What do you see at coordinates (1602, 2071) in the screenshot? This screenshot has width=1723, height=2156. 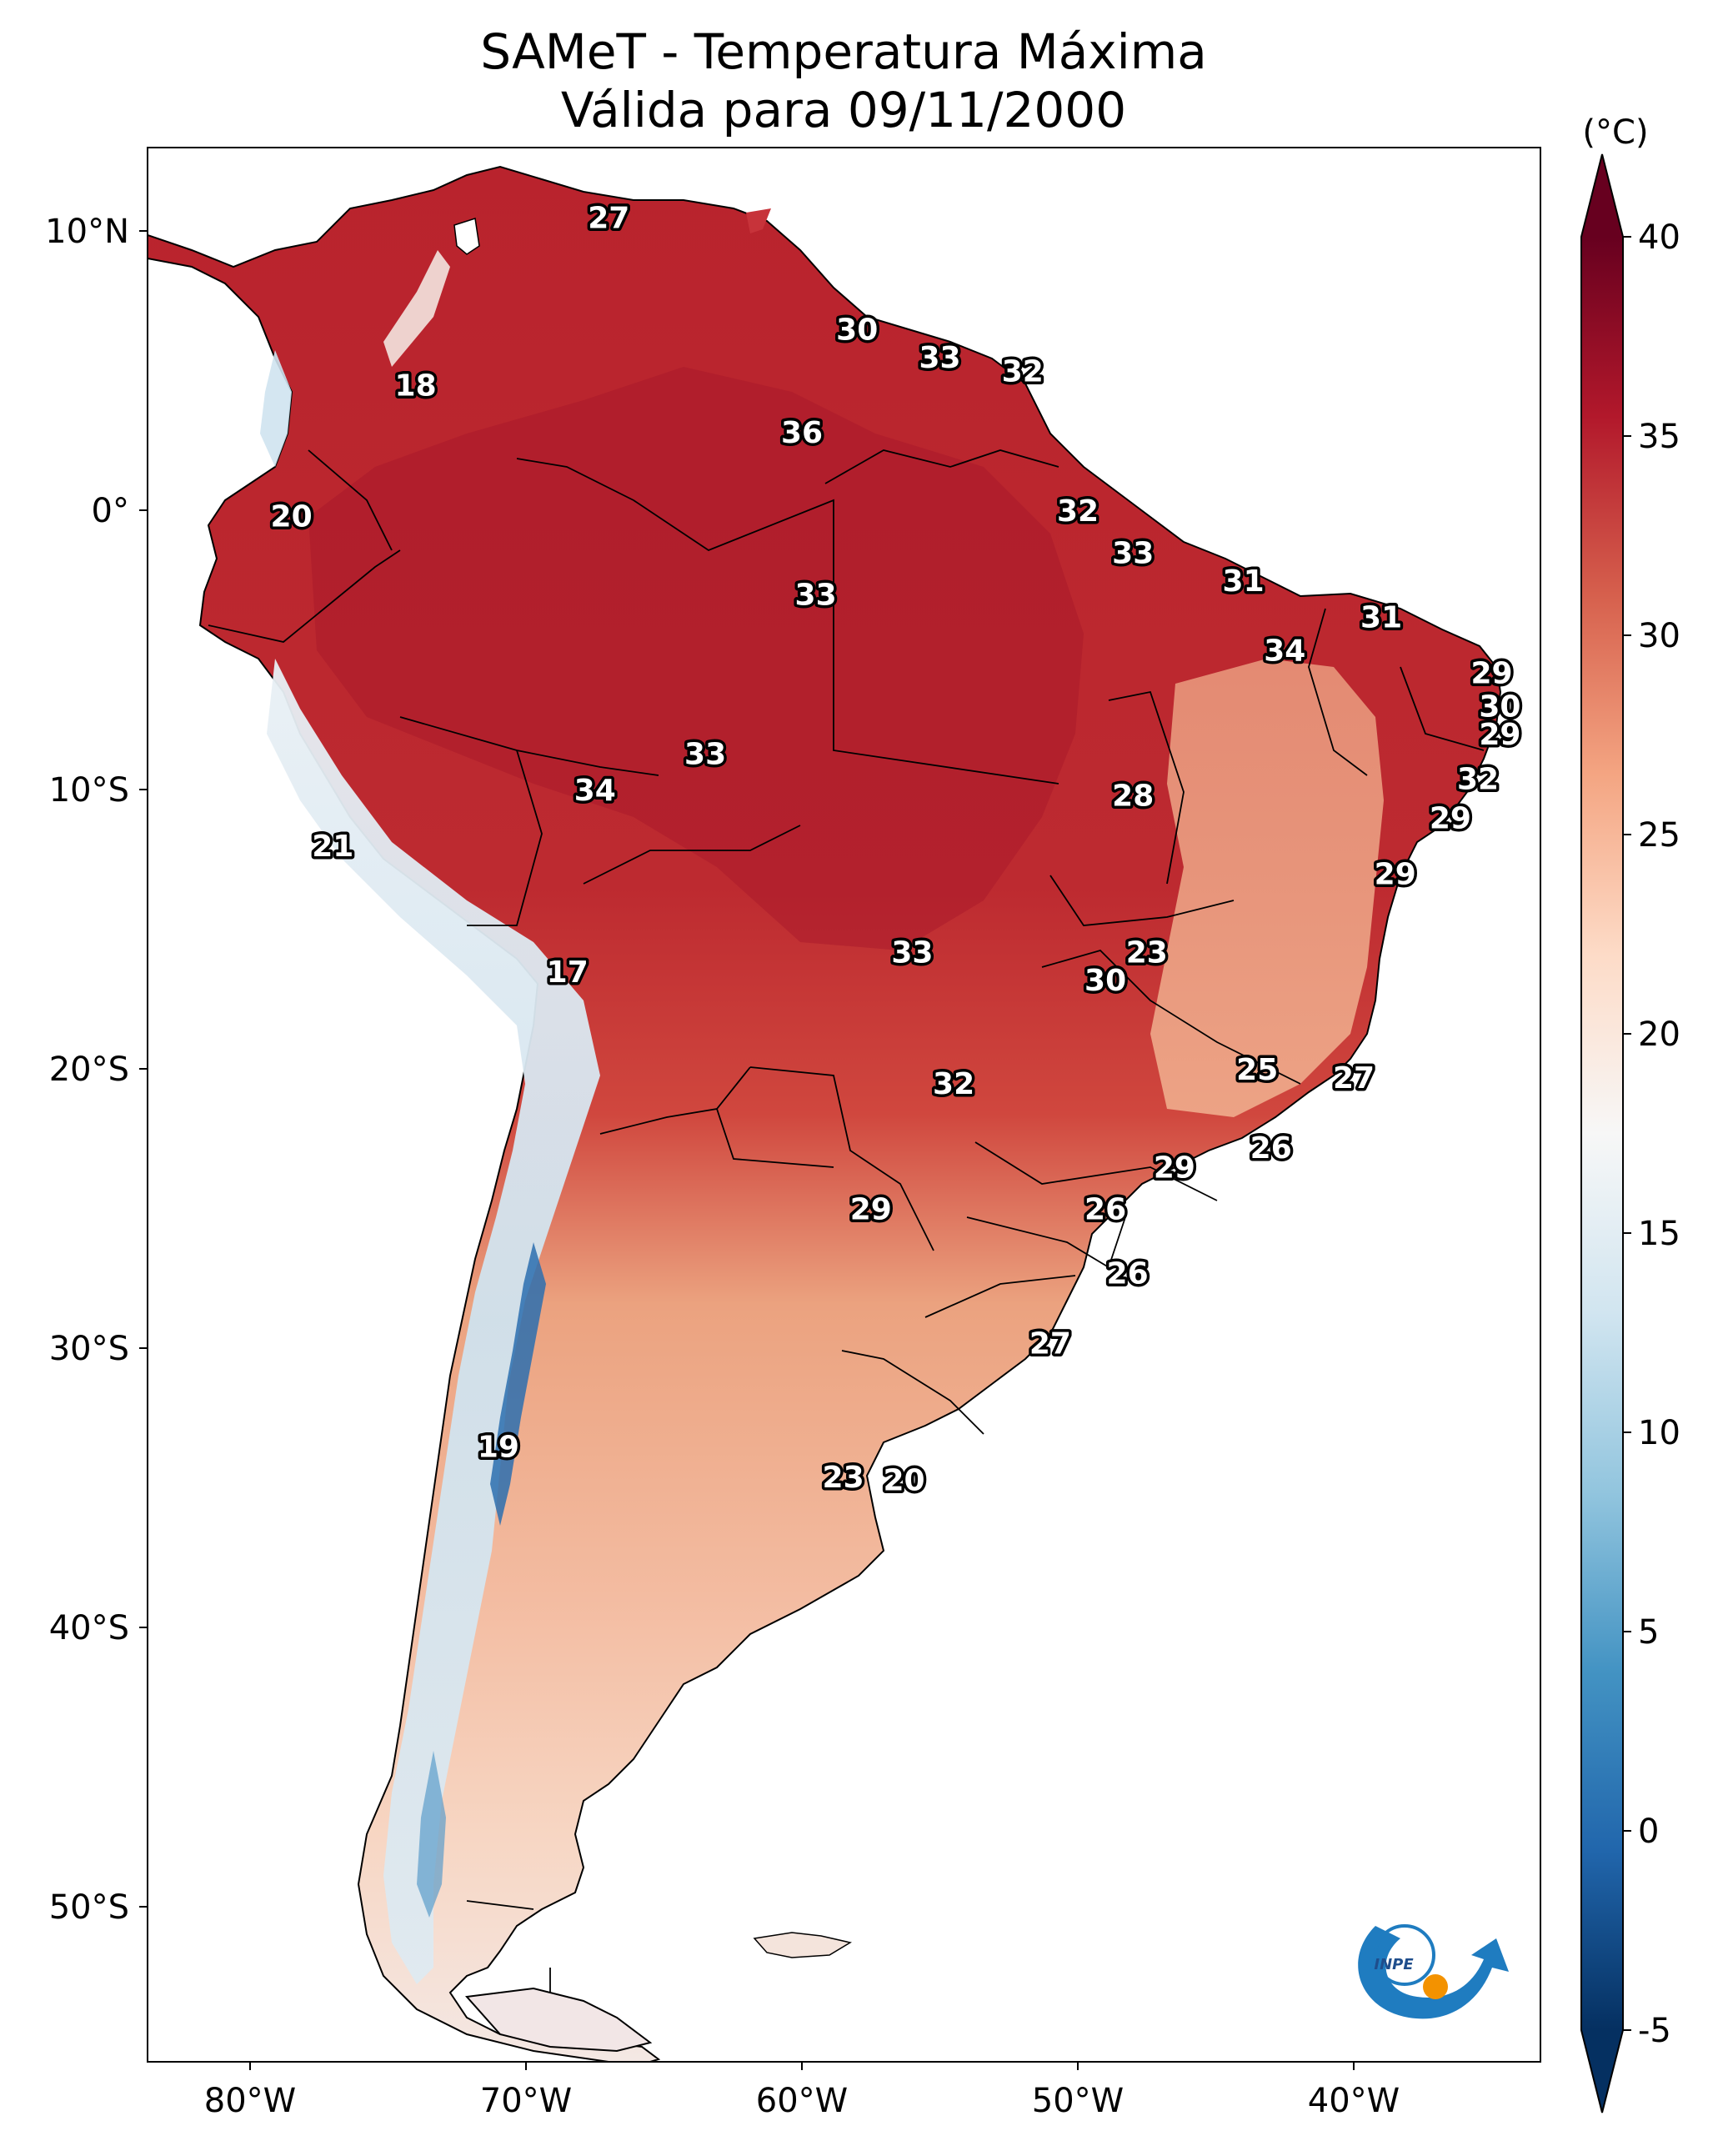 I see `colorbar-bottom-extension` at bounding box center [1602, 2071].